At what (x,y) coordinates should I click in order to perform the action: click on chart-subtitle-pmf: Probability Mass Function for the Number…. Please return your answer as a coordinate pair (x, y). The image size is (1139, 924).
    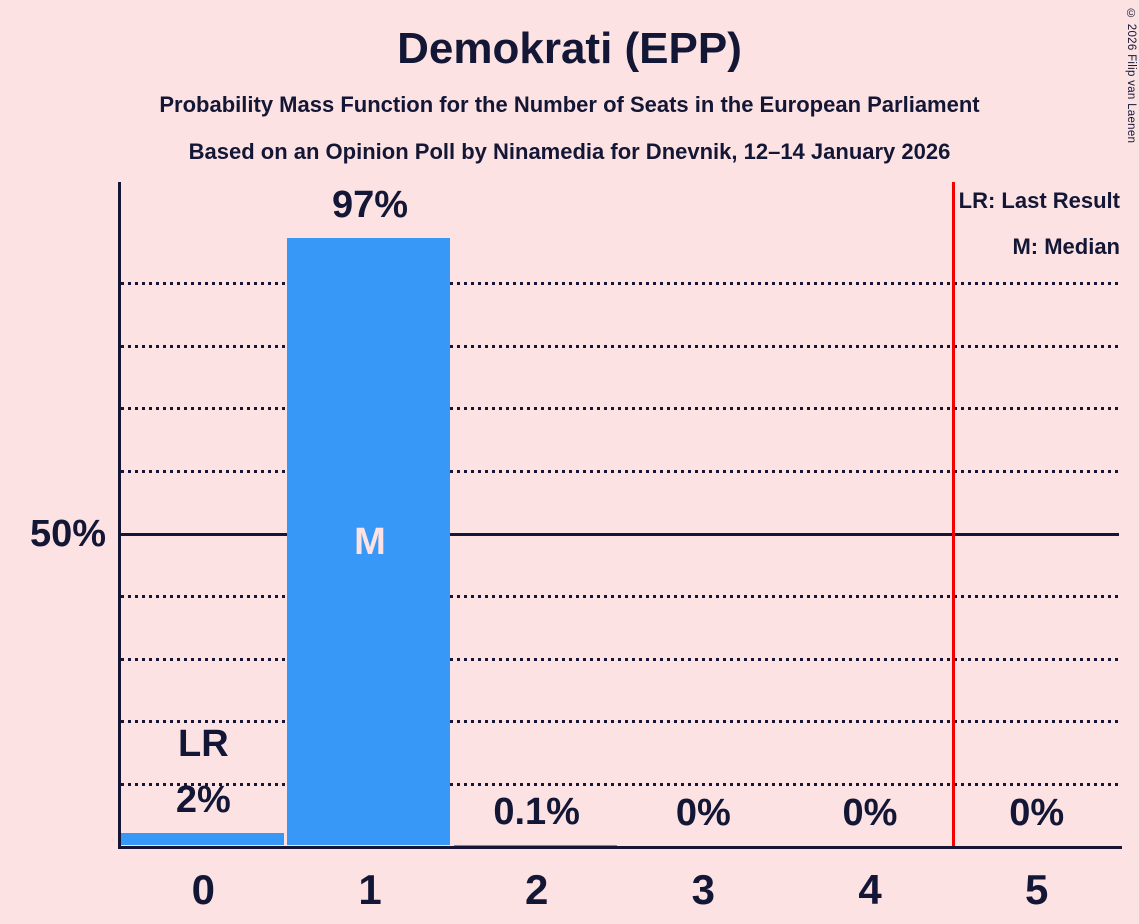
    Looking at the image, I should click on (569, 104).